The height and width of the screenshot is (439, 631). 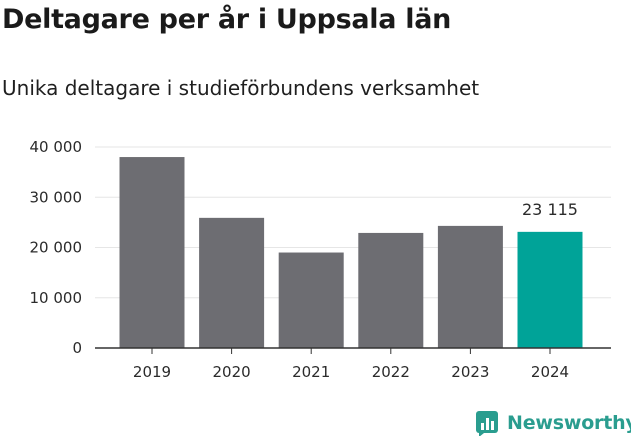 What do you see at coordinates (311, 372) in the screenshot?
I see `x-tick-label: 2021` at bounding box center [311, 372].